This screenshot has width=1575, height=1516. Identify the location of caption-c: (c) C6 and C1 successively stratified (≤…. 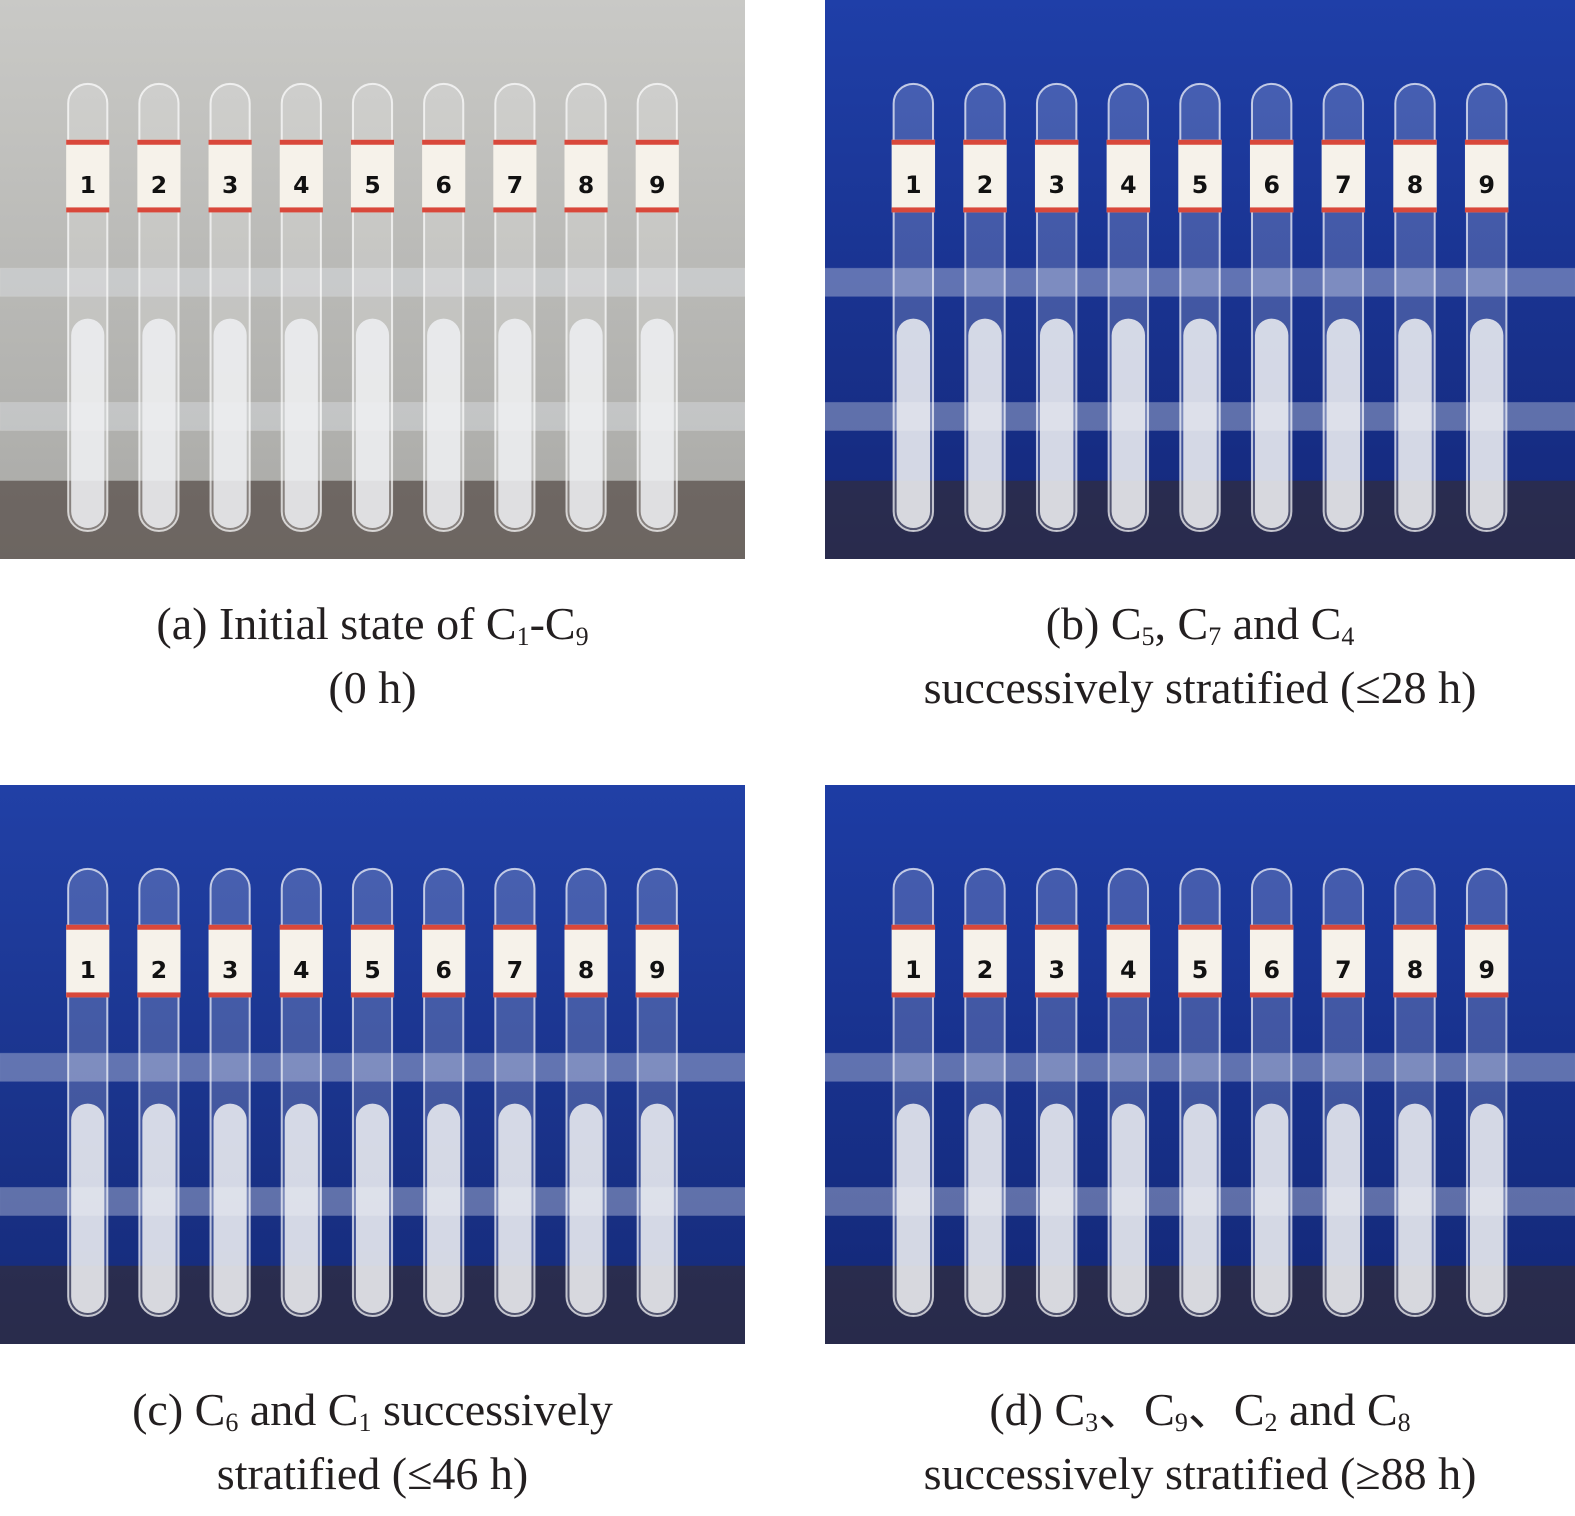
(372, 1442).